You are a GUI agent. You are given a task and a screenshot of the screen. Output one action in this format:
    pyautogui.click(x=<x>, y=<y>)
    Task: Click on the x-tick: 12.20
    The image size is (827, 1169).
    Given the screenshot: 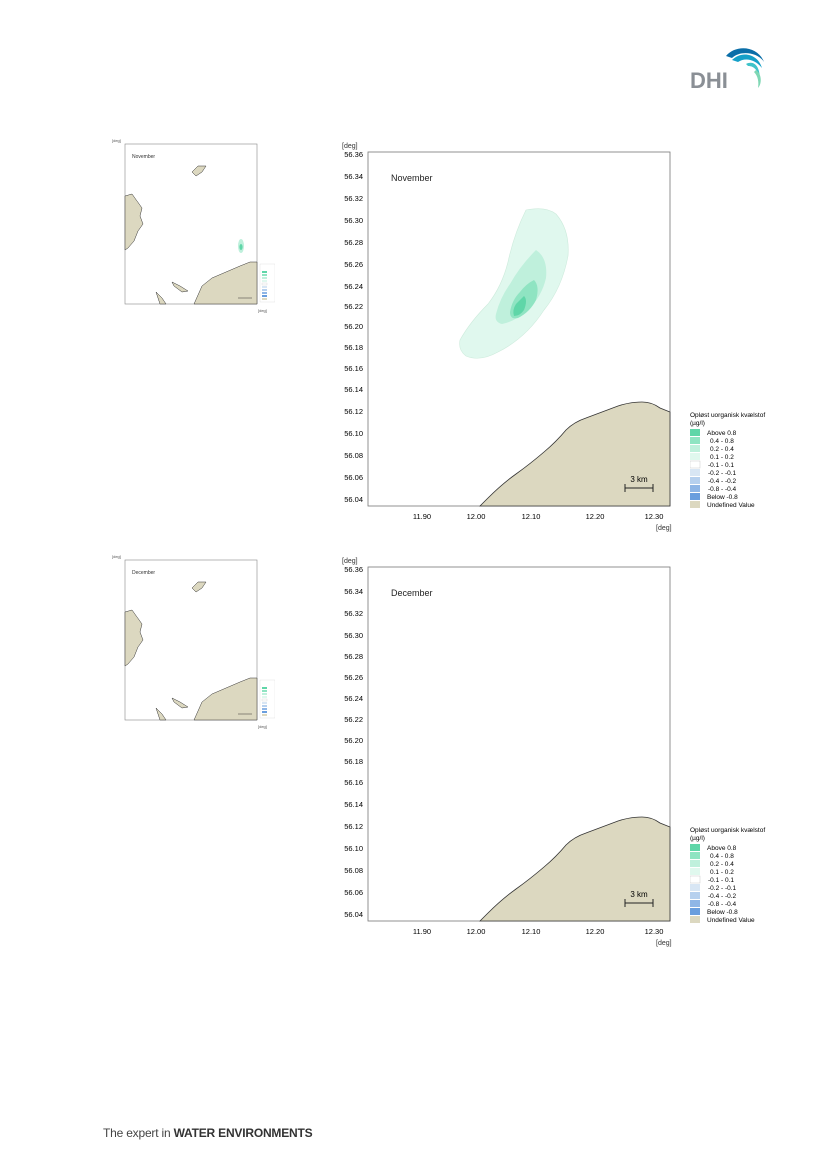 What is the action you would take?
    pyautogui.click(x=595, y=516)
    